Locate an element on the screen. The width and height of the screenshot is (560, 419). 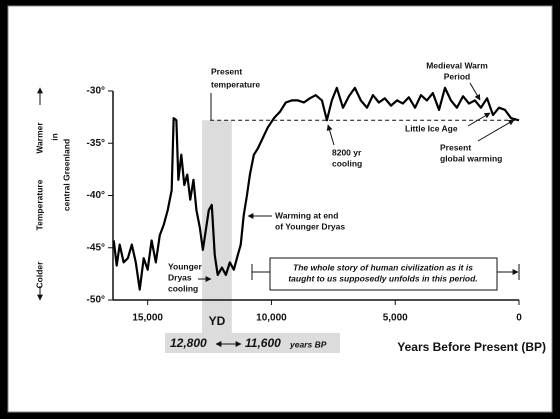
y-tick-label: -40° is located at coordinates (96, 195).